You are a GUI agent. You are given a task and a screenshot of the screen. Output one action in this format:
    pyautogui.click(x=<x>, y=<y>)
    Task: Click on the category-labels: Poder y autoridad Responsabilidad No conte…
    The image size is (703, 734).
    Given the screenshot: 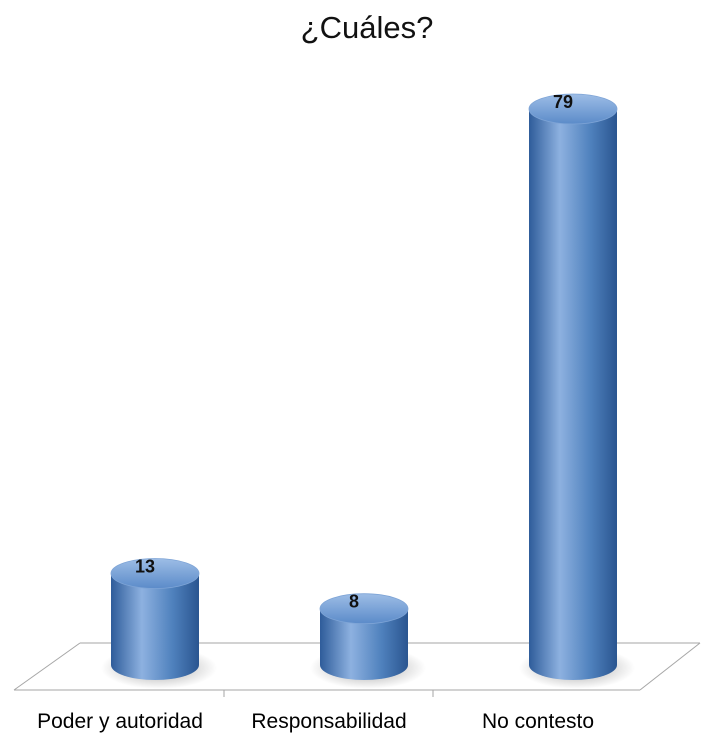 What is the action you would take?
    pyautogui.click(x=315, y=721)
    